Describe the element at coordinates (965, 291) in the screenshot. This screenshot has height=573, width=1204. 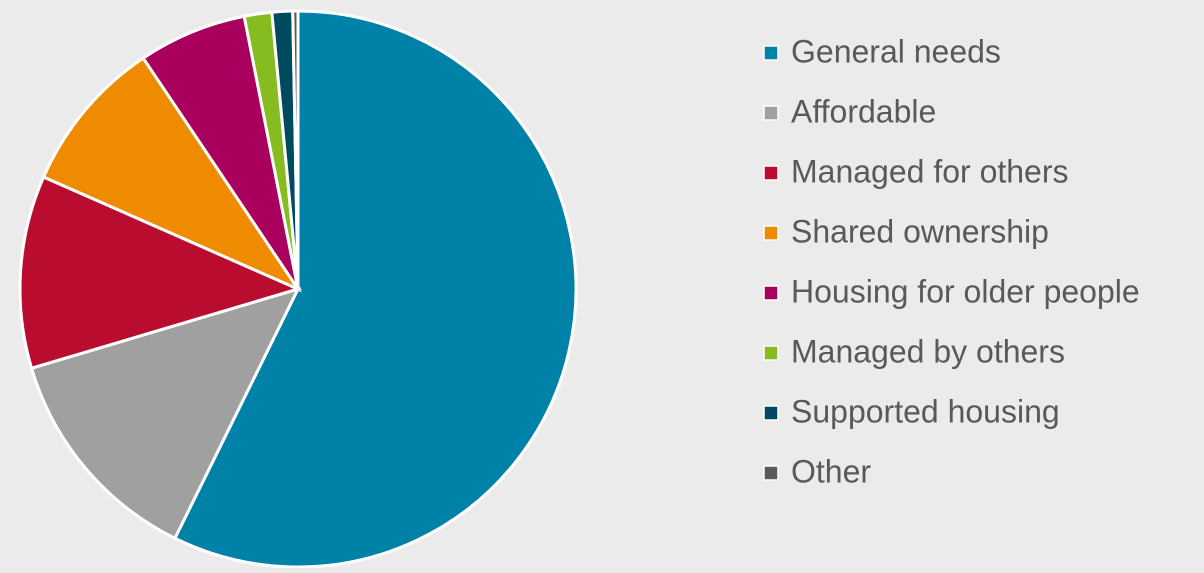
I see `legend-label: Housing for older people` at that location.